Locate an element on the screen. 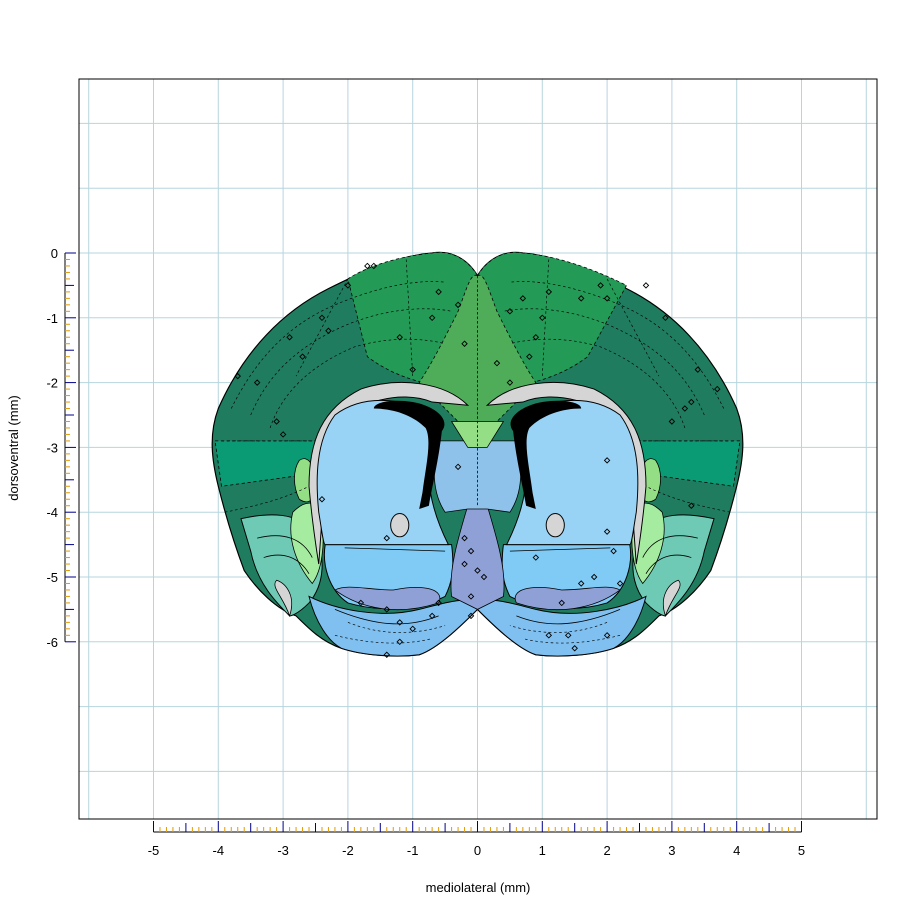  region-ventricle-left is located at coordinates (409, 454).